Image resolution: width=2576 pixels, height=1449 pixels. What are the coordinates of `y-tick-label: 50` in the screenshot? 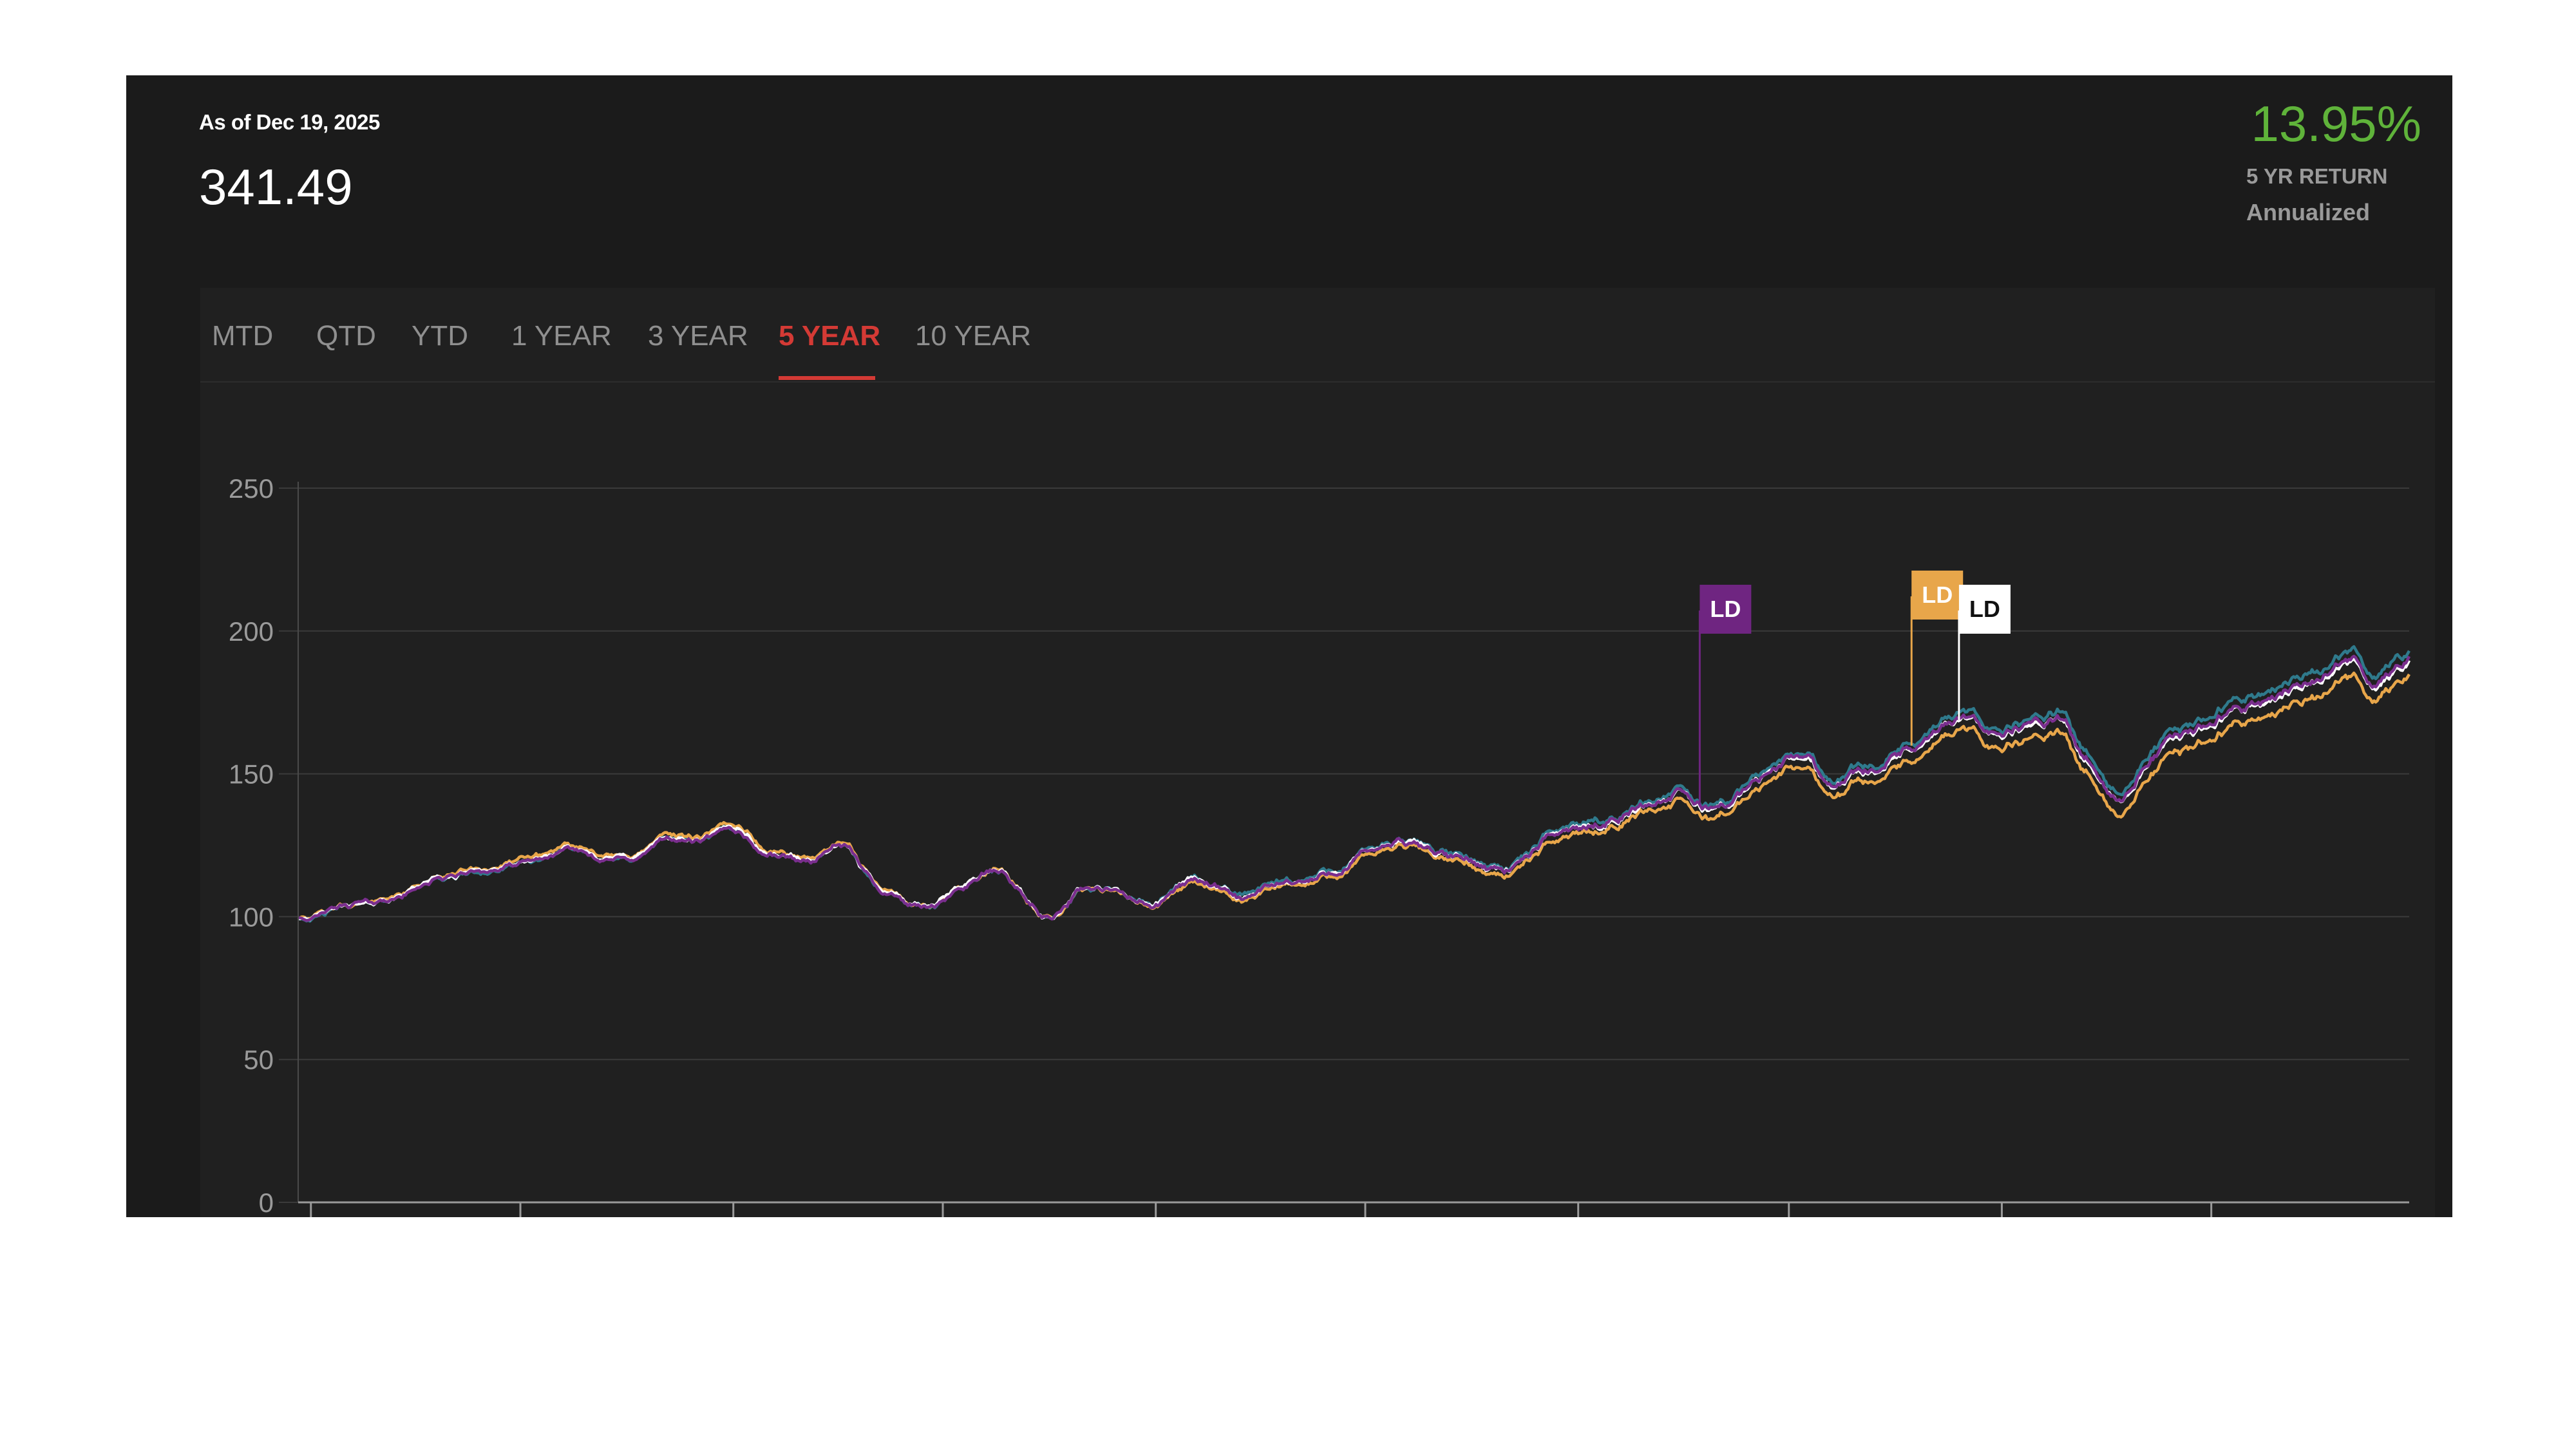 It's located at (258, 1060).